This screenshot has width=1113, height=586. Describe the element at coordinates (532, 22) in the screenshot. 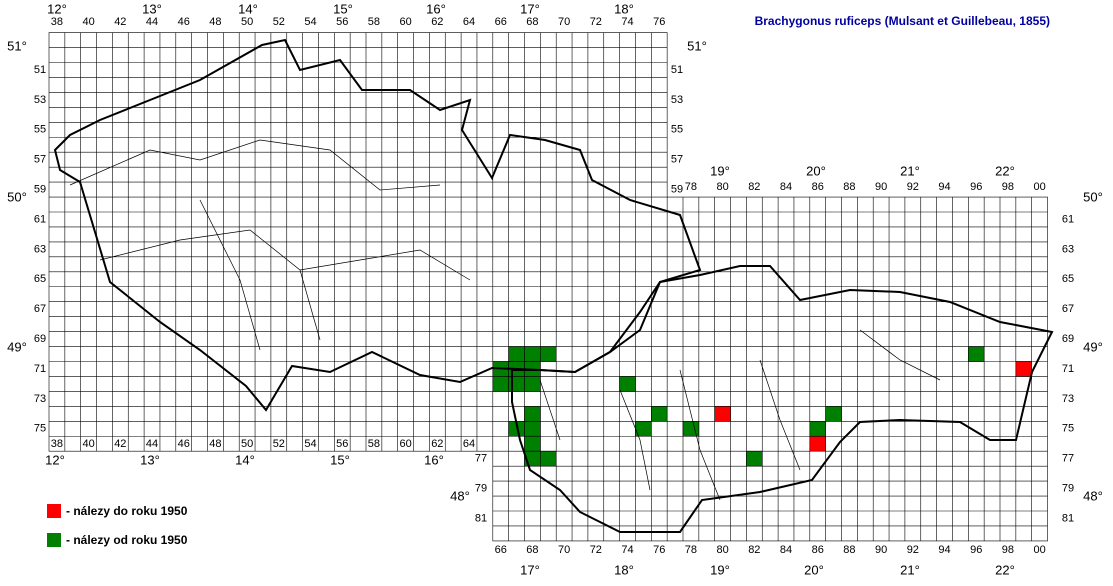

I see `column-label: 68` at that location.